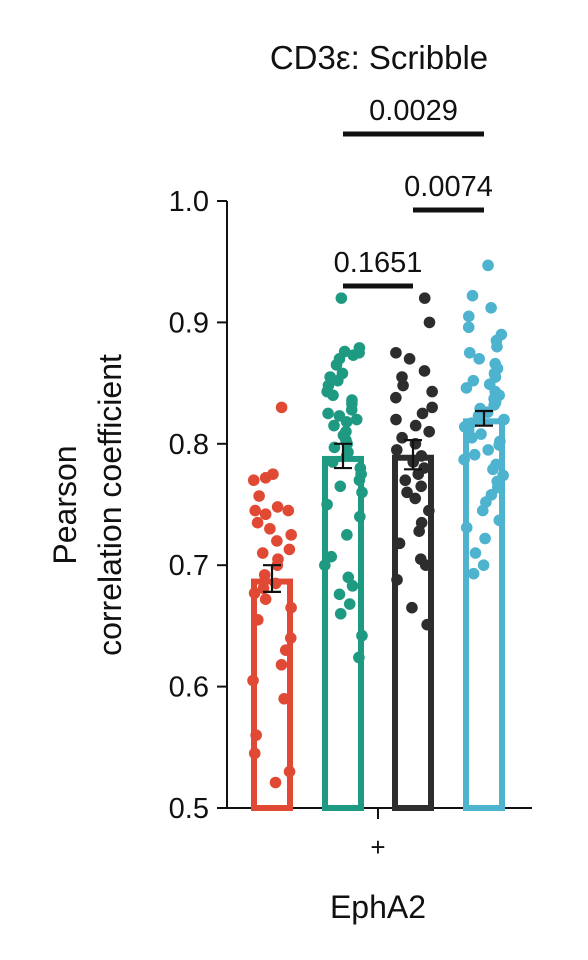  I want to click on y-axis: 0.5 0.6 0.7 0.8 0.9 1.0, so click(198, 505).